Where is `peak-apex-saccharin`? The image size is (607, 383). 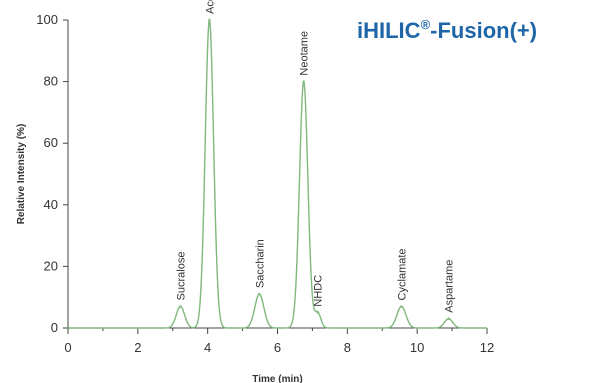
peak-apex-saccharin is located at coordinates (259, 294).